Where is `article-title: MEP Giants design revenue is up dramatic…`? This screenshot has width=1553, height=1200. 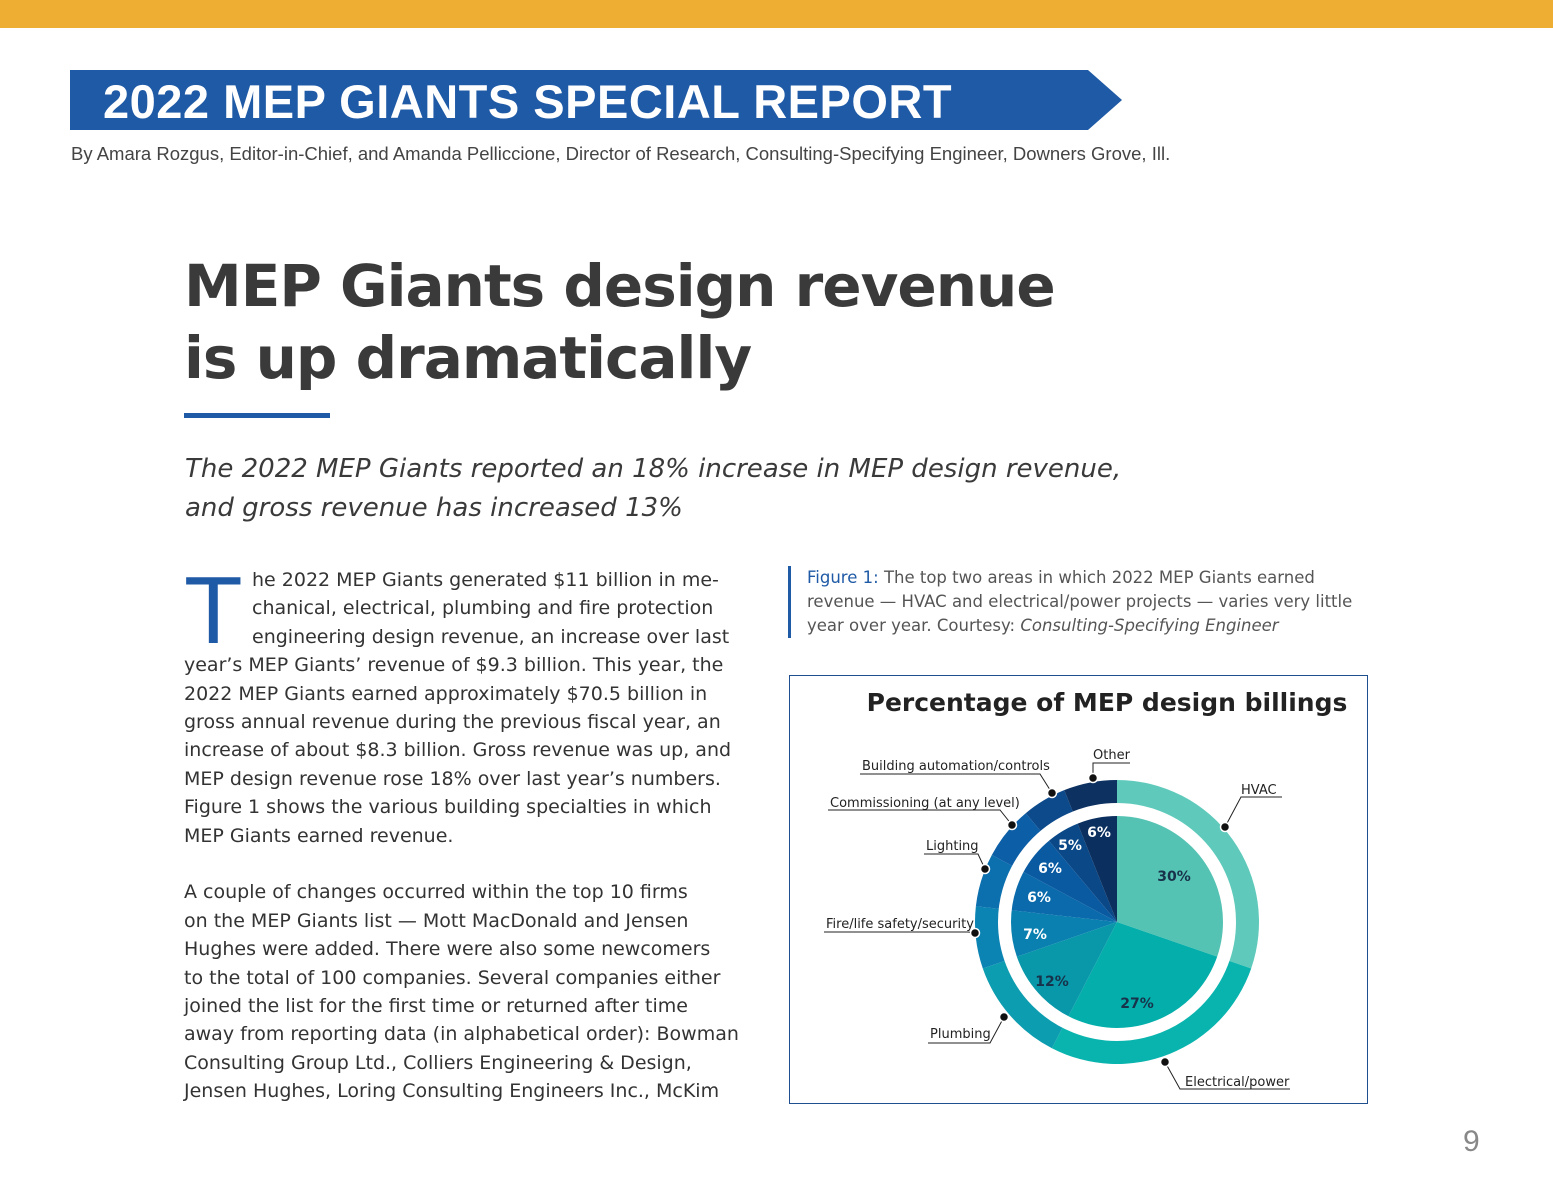 article-title: MEP Giants design revenue is up dramatic… is located at coordinates (620, 322).